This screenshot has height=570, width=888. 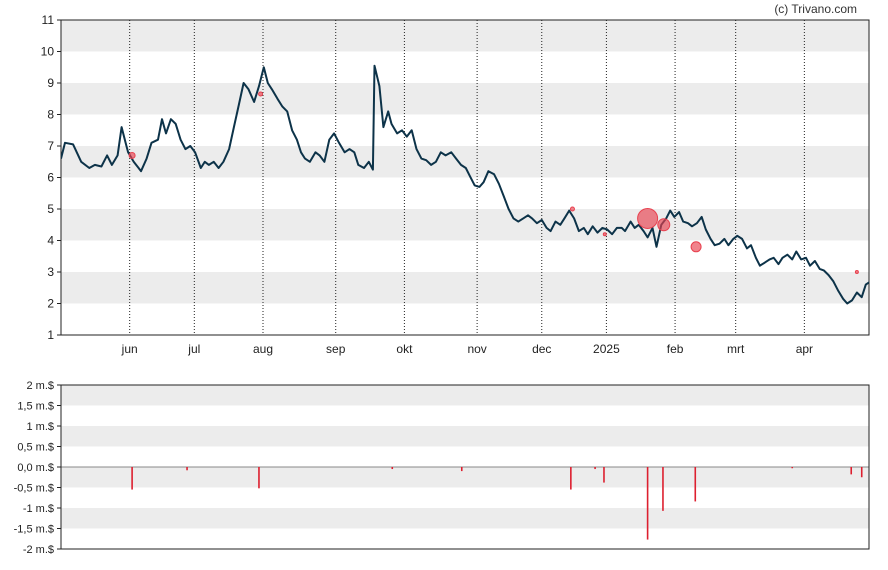 I want to click on volume-ytick-label: -1 m.$, so click(x=38, y=509).